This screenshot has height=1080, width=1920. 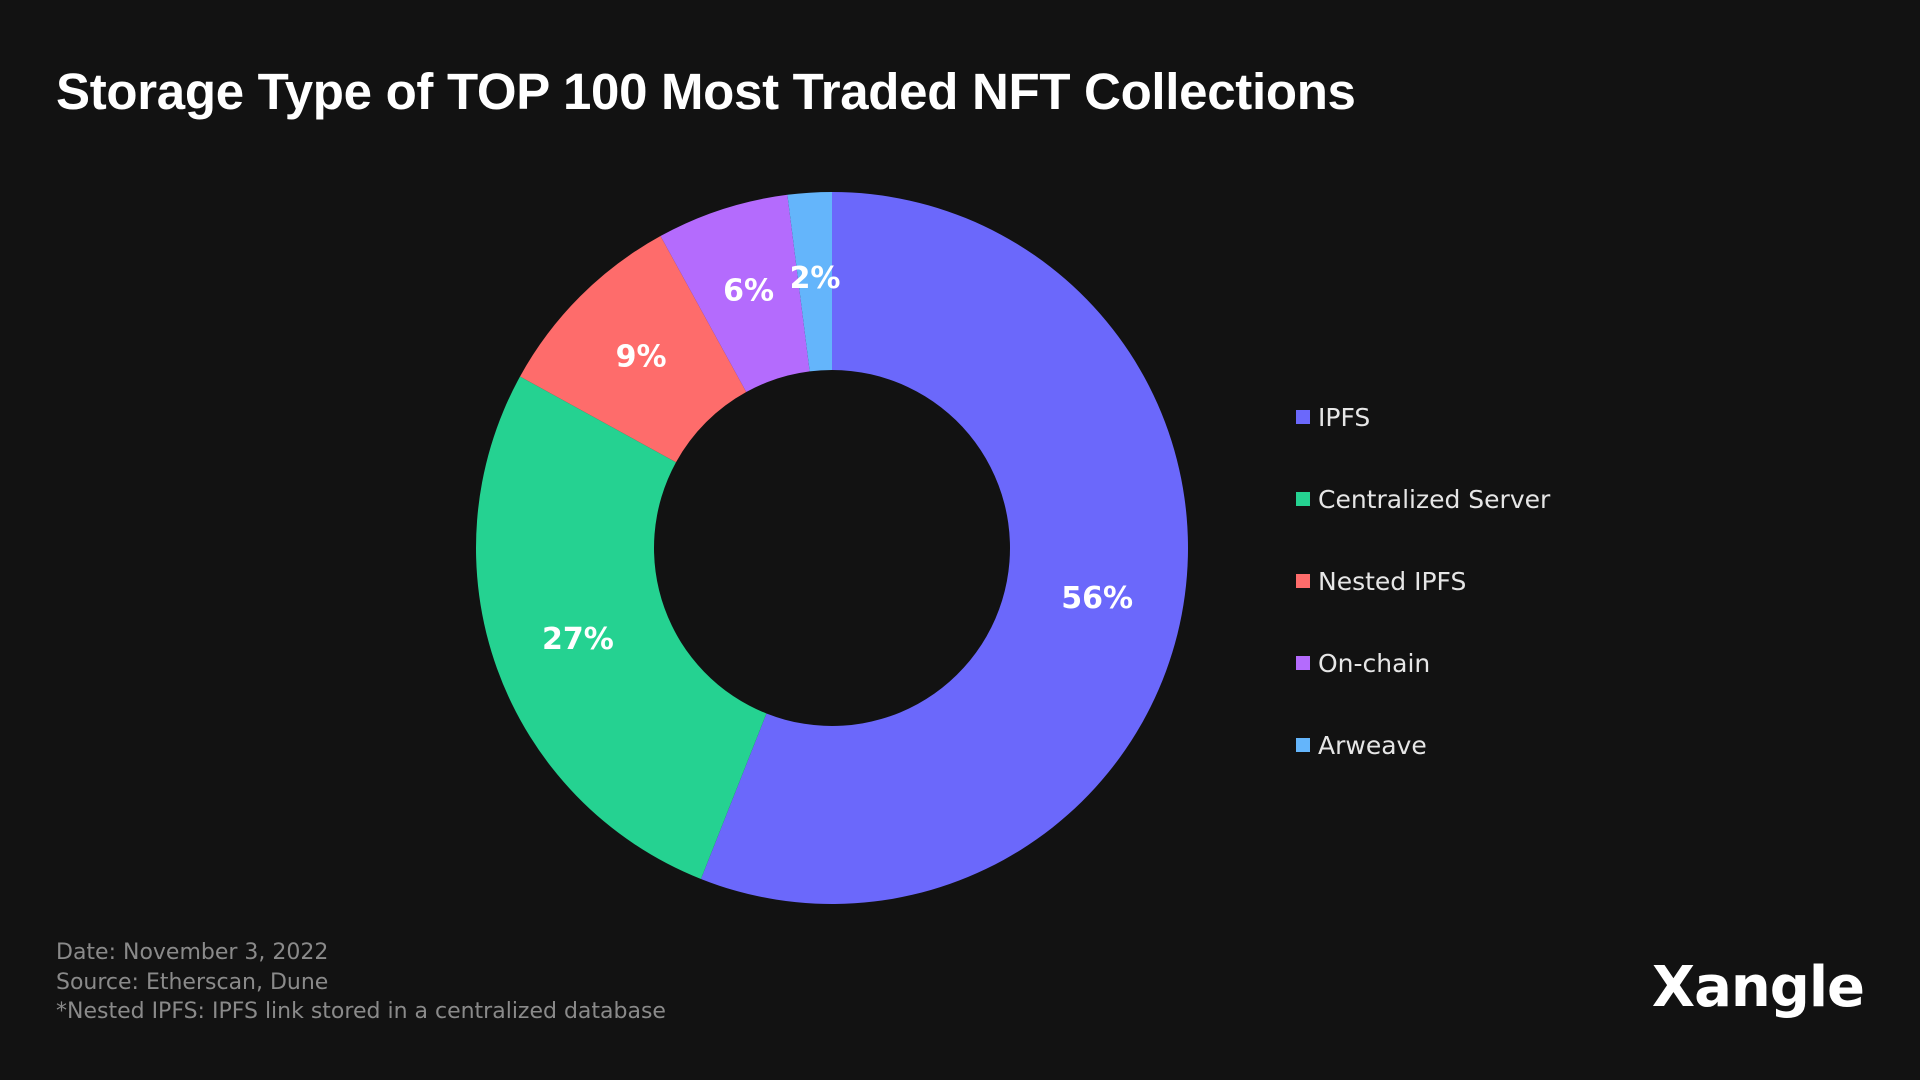 What do you see at coordinates (641, 357) in the screenshot?
I see `slice-label-nested-ipfs: 9%` at bounding box center [641, 357].